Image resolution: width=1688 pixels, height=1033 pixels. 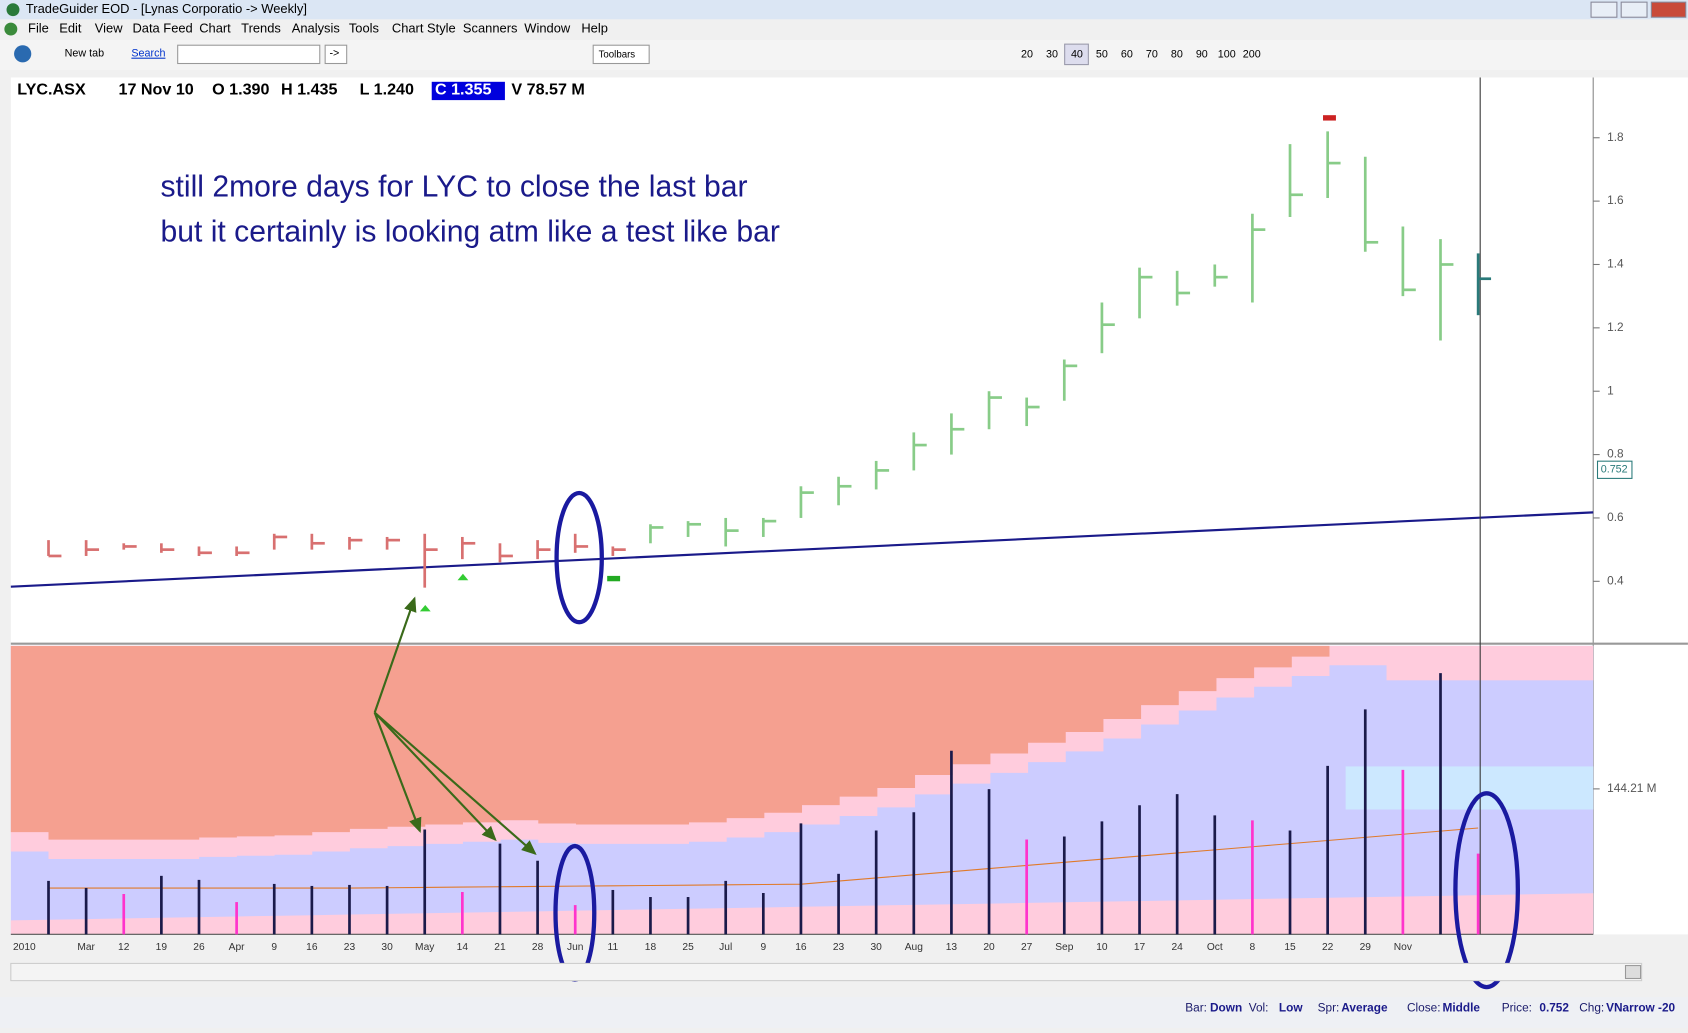 What do you see at coordinates (1615, 327) in the screenshot?
I see `y-tick-label: 1.2` at bounding box center [1615, 327].